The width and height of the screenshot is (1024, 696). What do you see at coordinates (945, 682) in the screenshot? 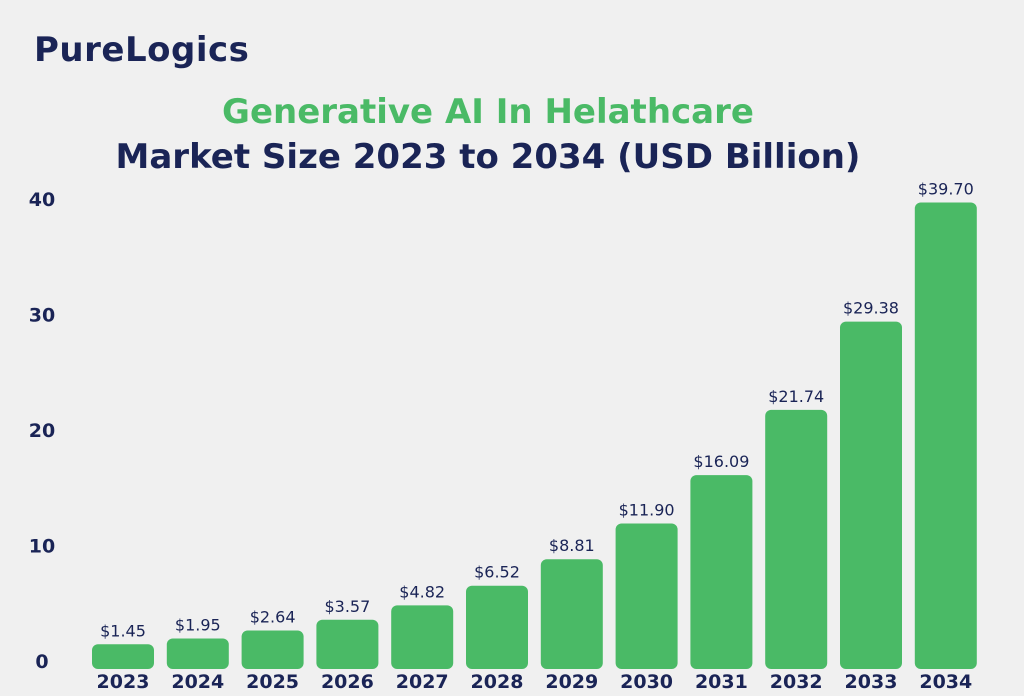
I see `x-tick-label: 2034` at bounding box center [945, 682].